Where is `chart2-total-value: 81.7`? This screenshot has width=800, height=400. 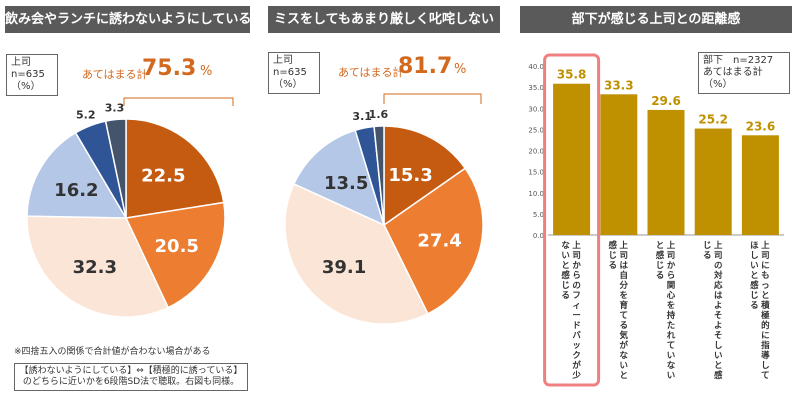 chart2-total-value: 81.7 is located at coordinates (425, 66).